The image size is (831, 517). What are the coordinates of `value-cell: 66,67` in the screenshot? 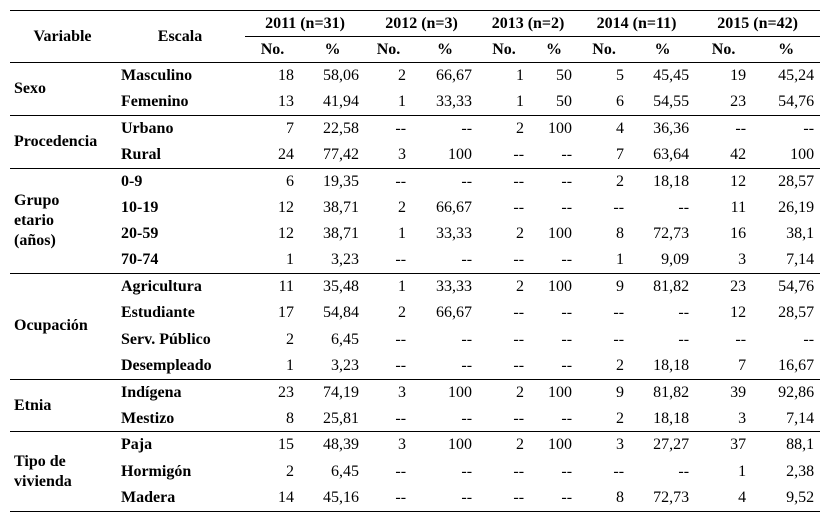 It's located at (445, 75).